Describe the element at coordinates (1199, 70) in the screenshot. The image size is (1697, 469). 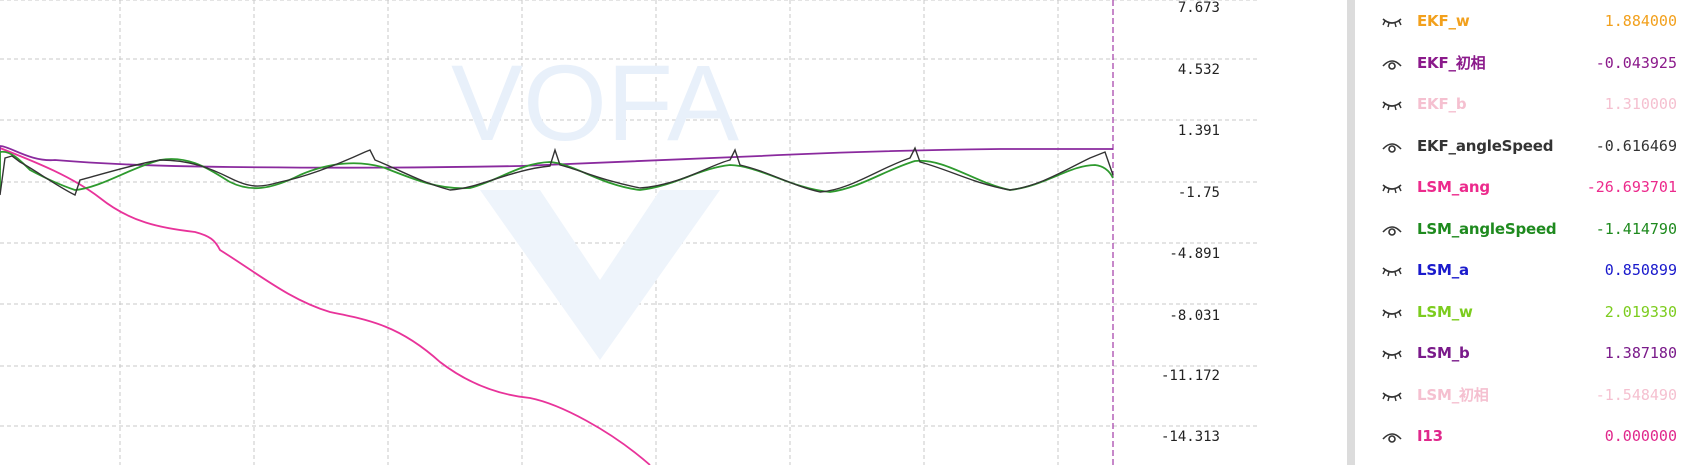
I see `y-tick-label: 4.532` at that location.